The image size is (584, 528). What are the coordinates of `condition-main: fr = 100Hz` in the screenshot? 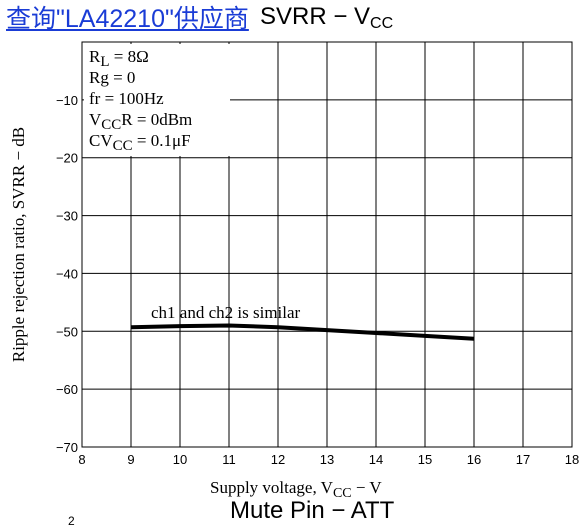 It's located at (126, 98).